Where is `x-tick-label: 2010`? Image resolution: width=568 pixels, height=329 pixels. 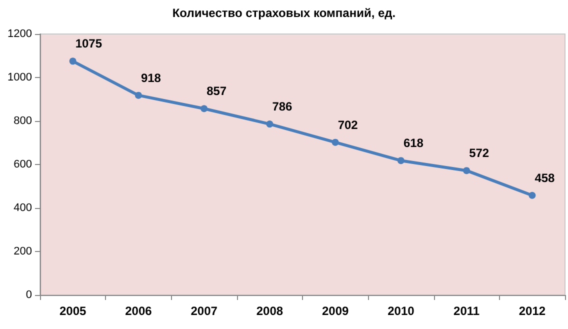
x-tick-label: 2010 is located at coordinates (401, 311).